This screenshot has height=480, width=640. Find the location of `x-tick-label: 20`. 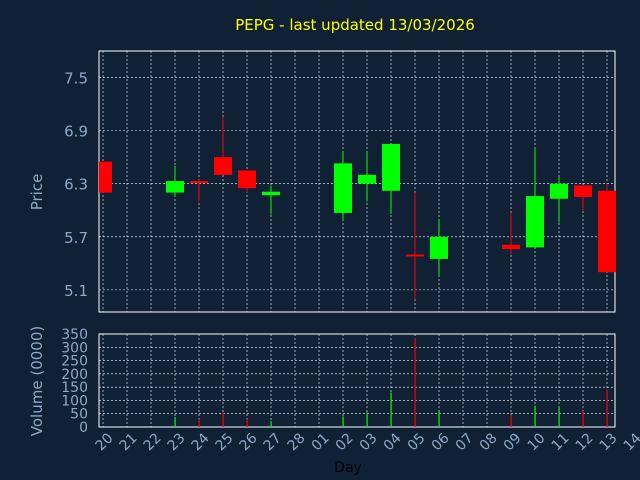

x-tick-label: 20 is located at coordinates (105, 442).